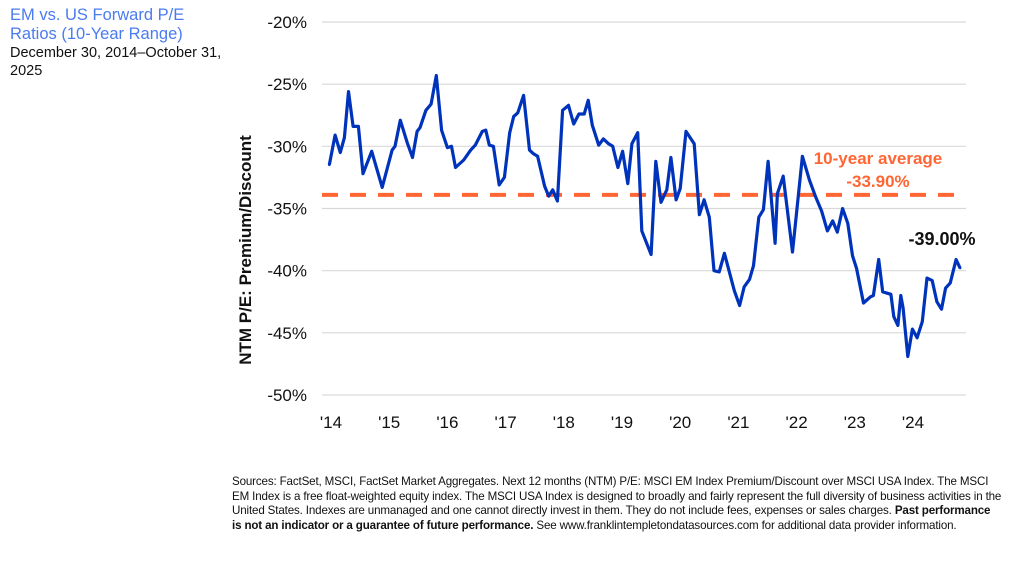 The width and height of the screenshot is (1024, 578). I want to click on y-tick-label: -30%, so click(287, 146).